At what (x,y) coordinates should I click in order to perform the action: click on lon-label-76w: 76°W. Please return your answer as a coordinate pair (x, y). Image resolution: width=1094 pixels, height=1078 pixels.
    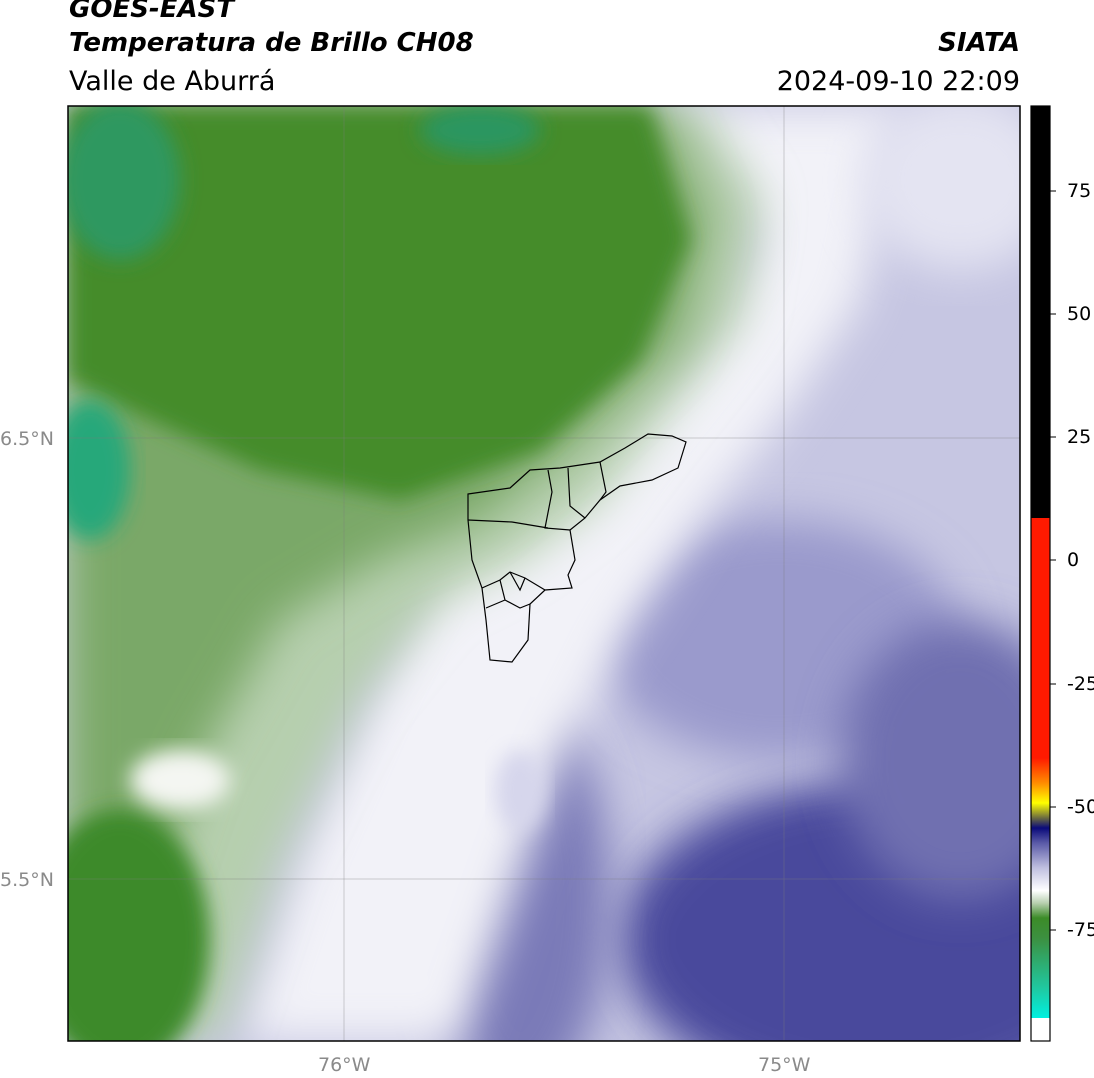
    Looking at the image, I should click on (344, 1065).